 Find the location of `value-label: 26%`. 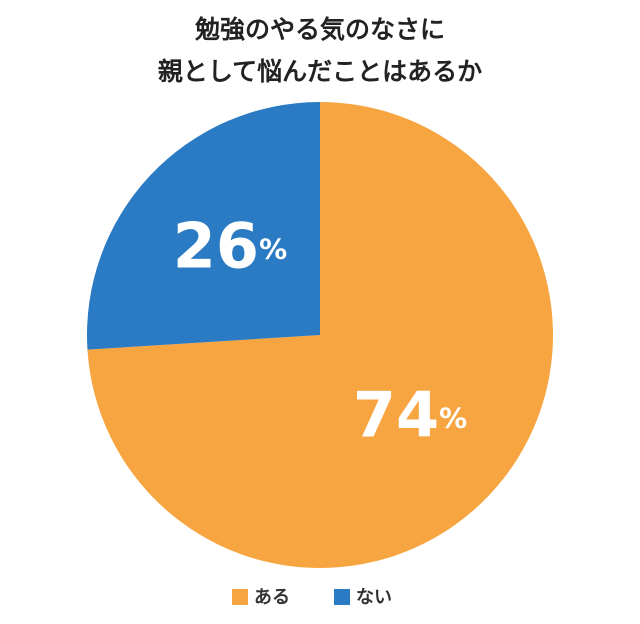

value-label: 26% is located at coordinates (230, 246).